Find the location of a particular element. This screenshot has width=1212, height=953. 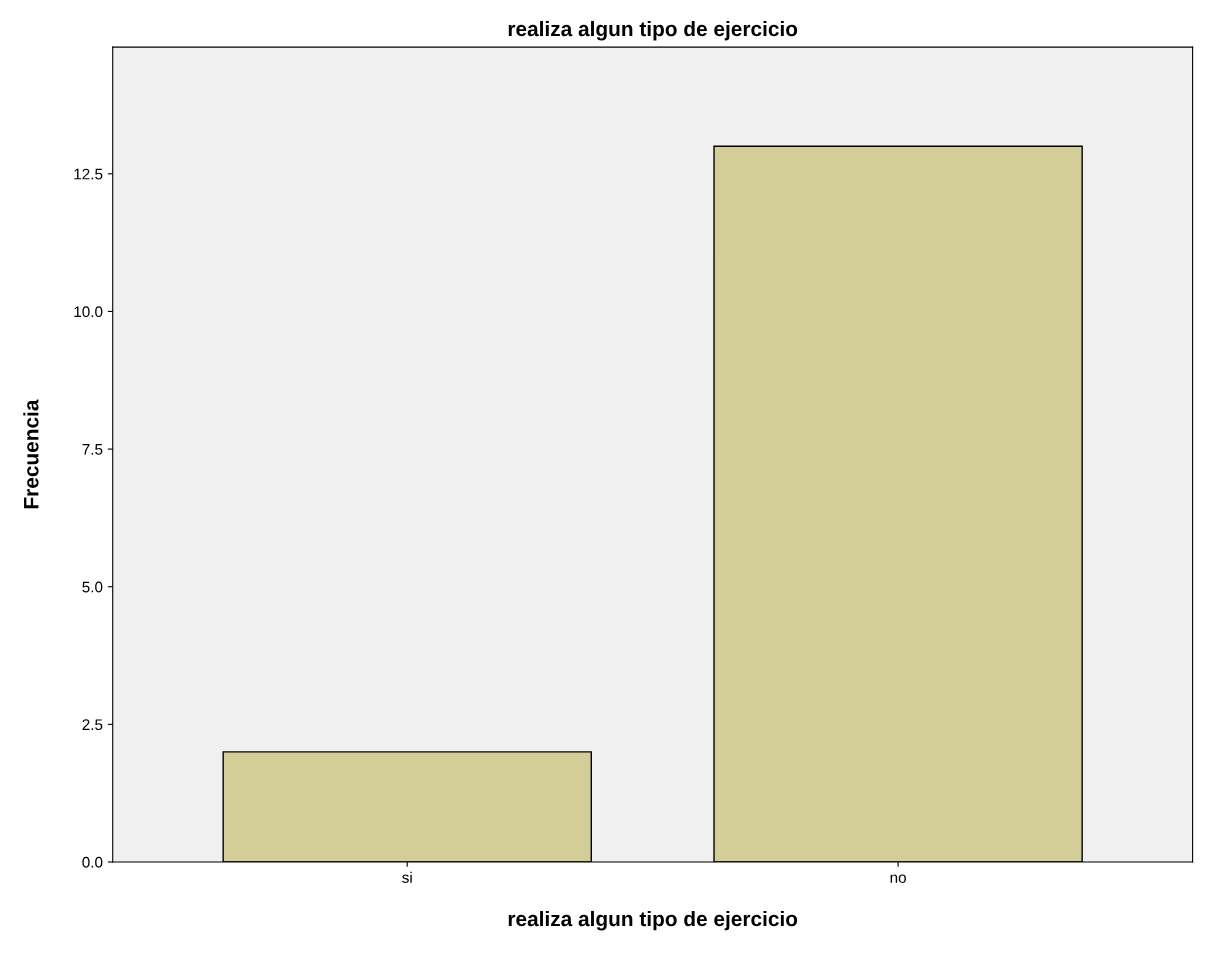

y-tick-label: 12.5 is located at coordinates (88, 174).